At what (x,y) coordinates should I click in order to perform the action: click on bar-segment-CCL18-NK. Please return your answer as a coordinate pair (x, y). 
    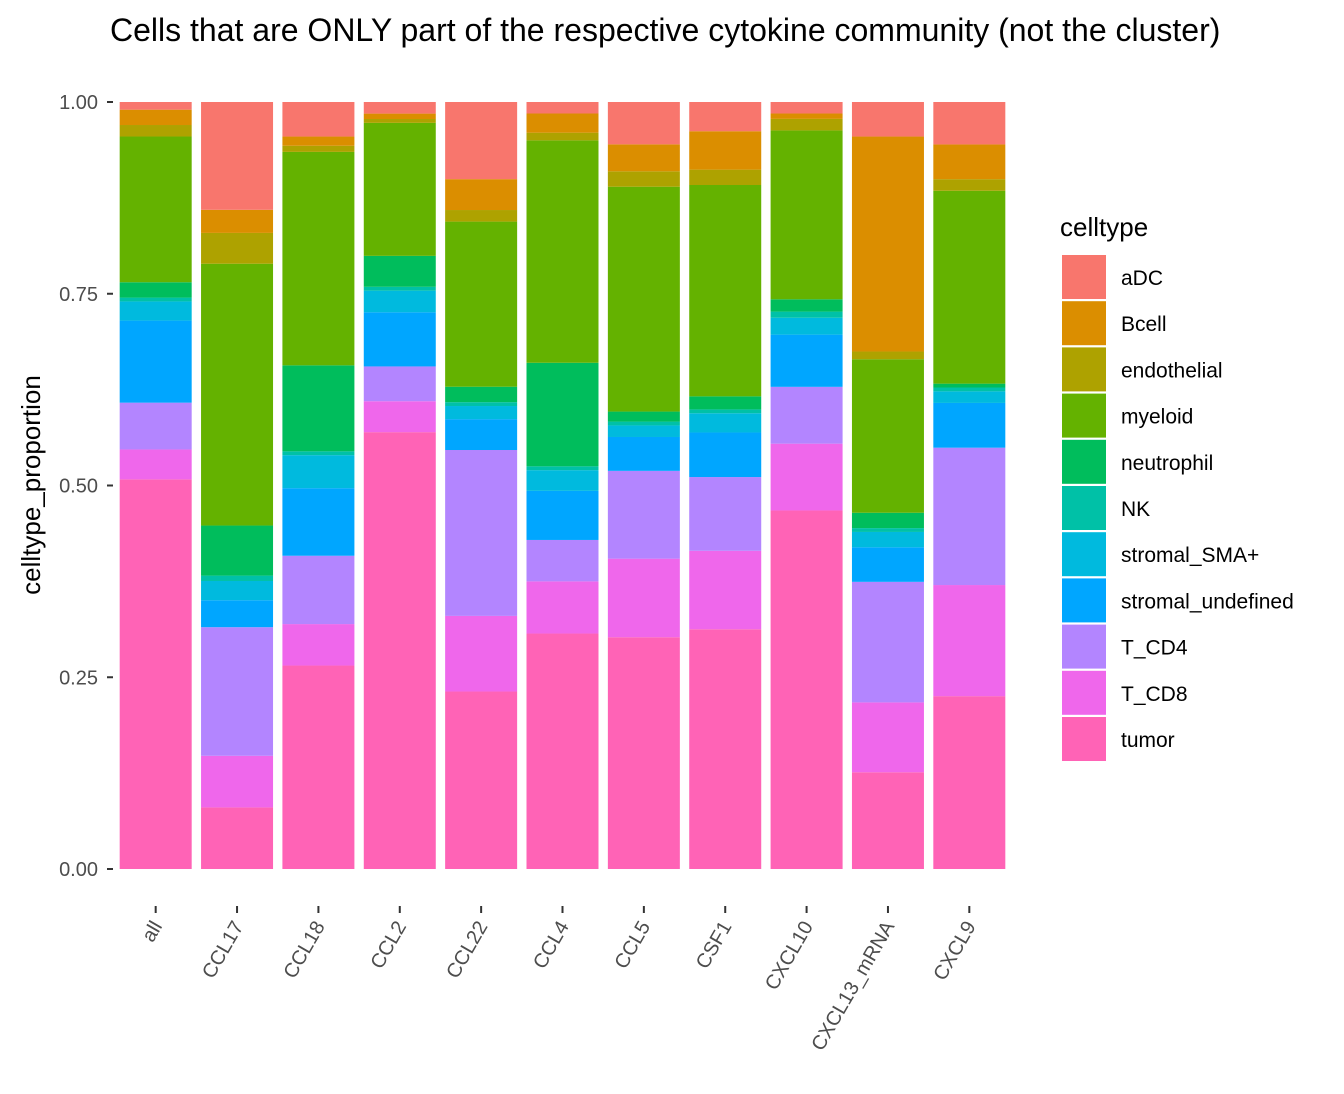
    Looking at the image, I should click on (318, 453).